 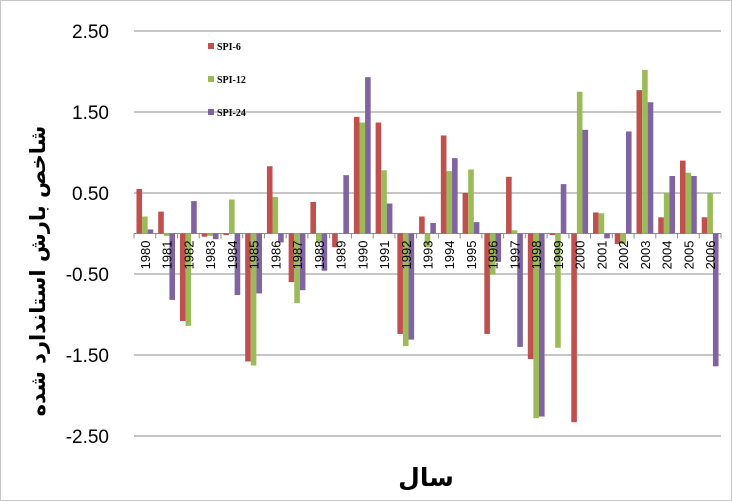 I want to click on bar-spi-12-2006, so click(x=710, y=213).